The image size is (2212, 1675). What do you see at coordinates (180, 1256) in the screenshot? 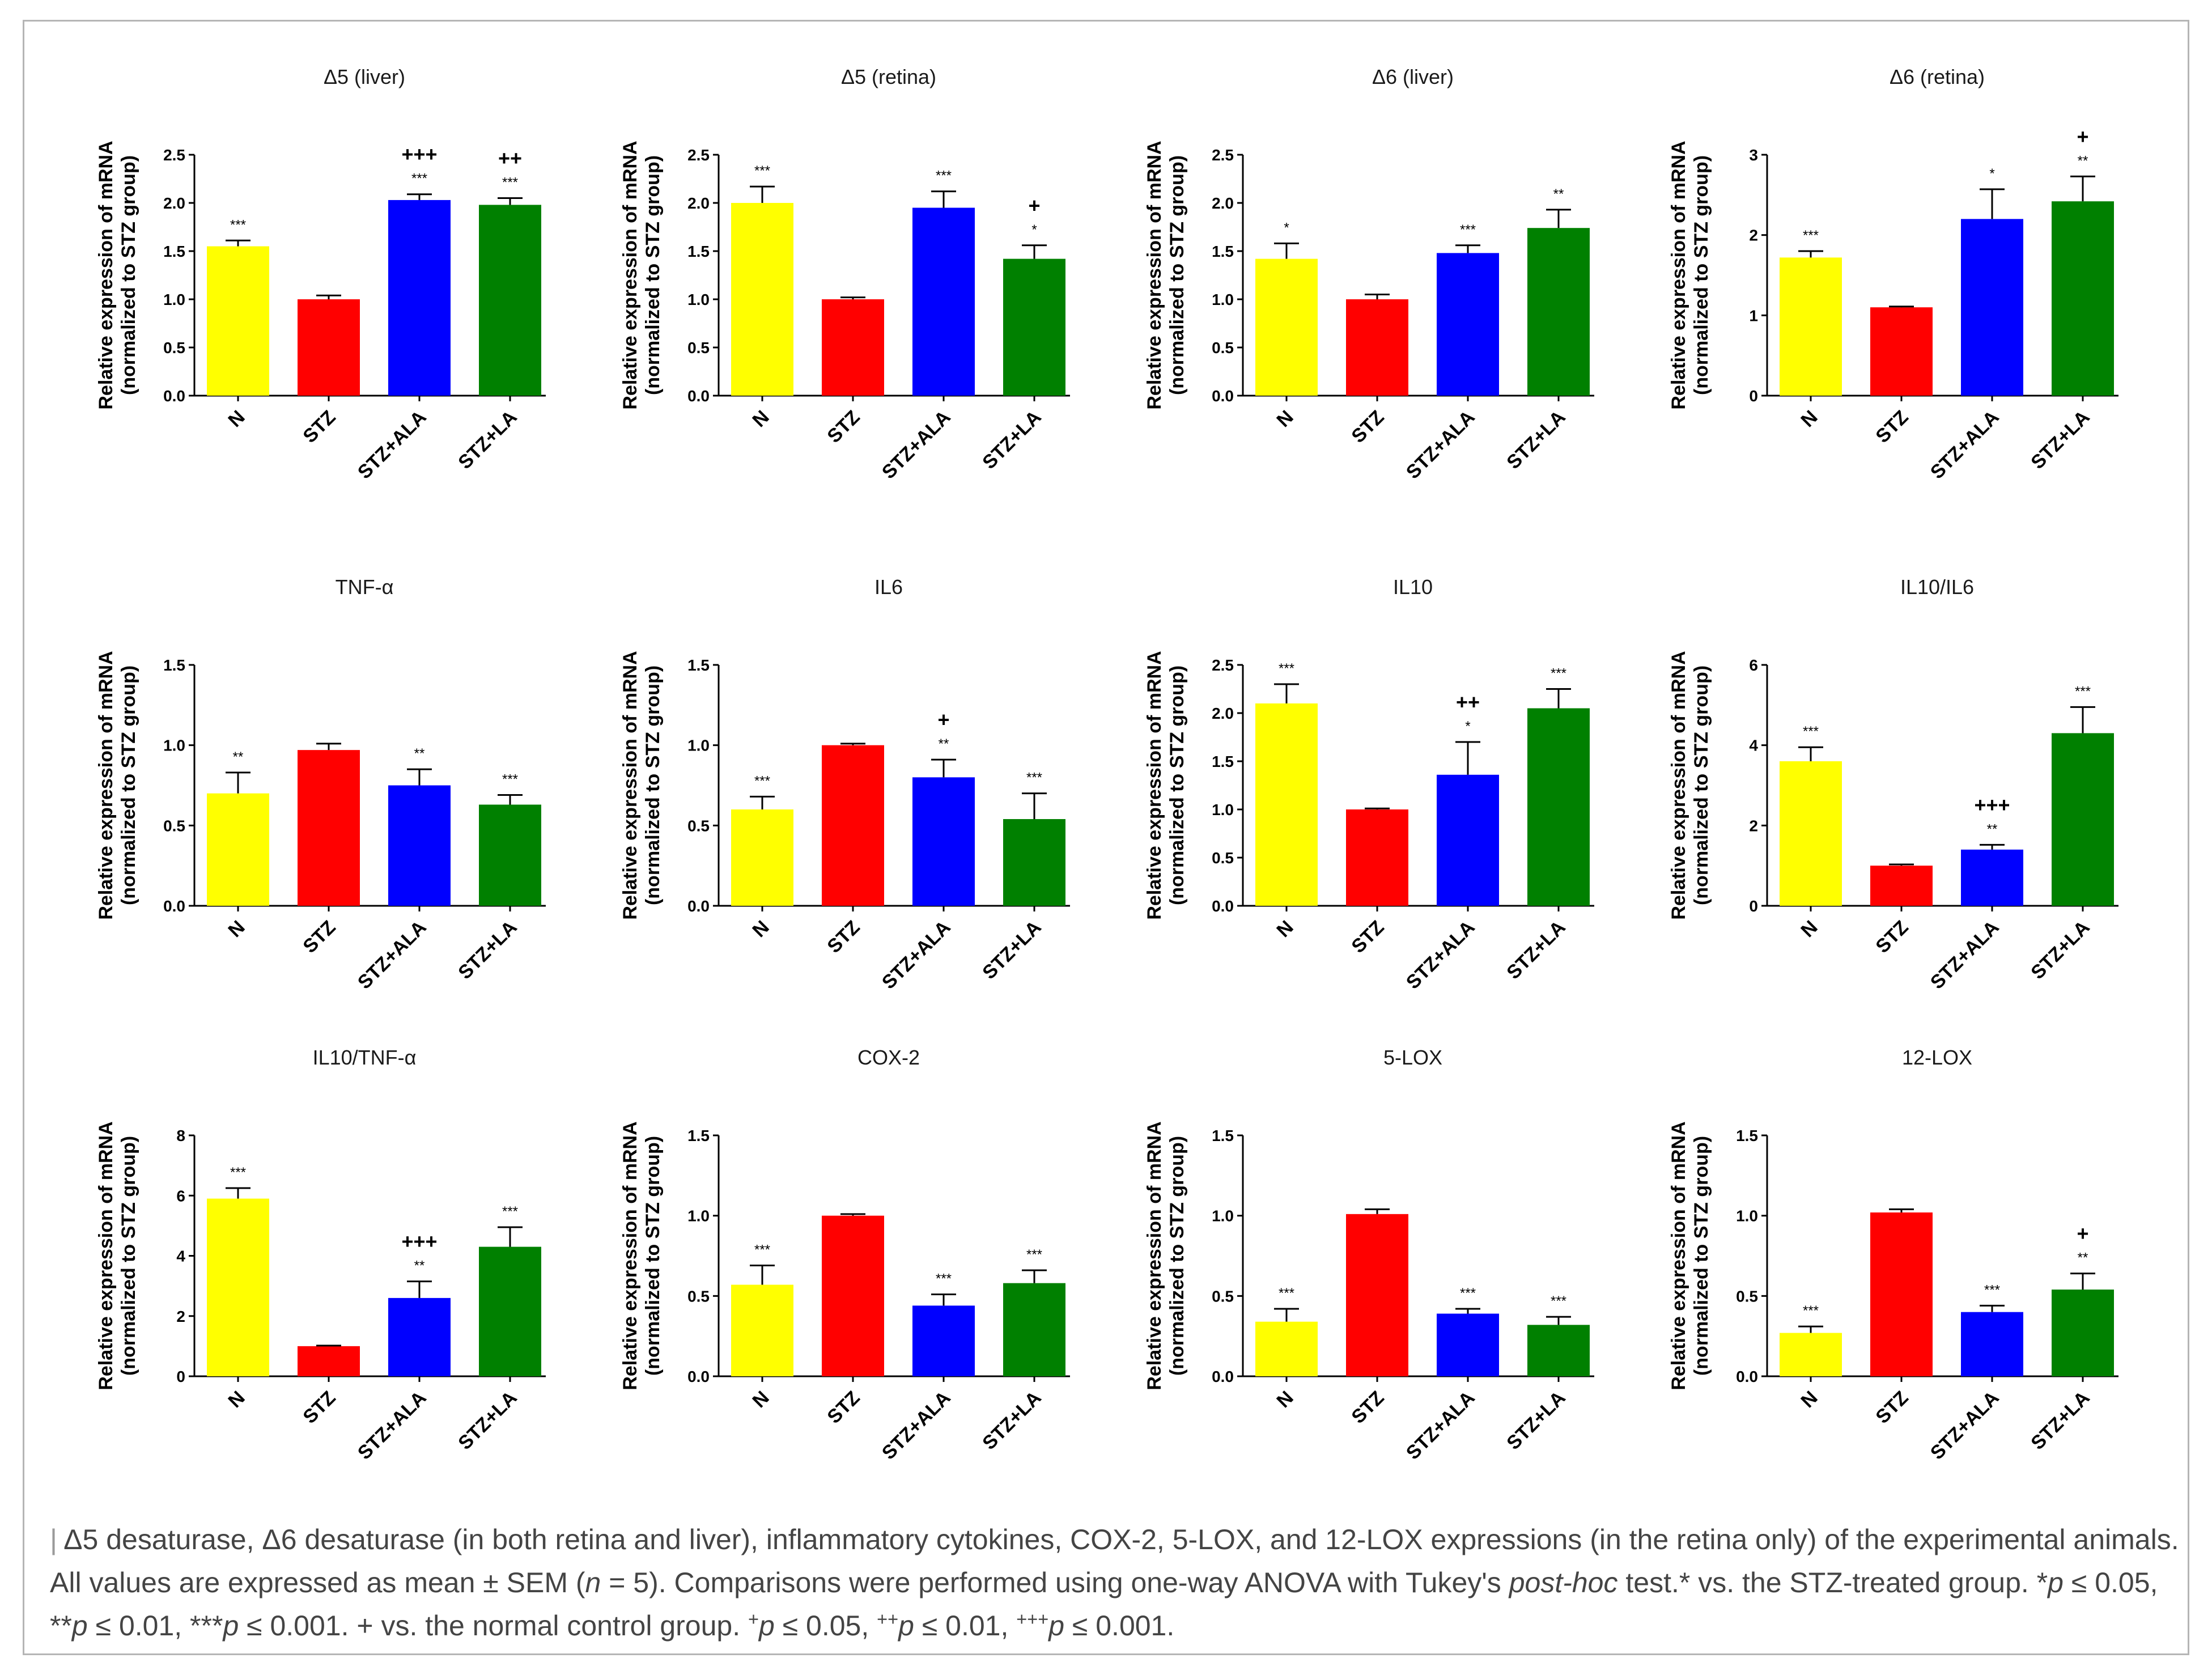
I see `y-tick-label: 4` at bounding box center [180, 1256].